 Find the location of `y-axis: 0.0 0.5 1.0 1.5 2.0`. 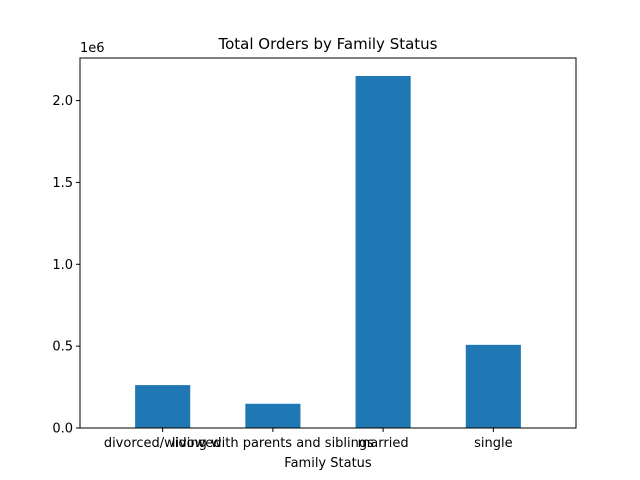

y-axis: 0.0 0.5 1.0 1.5 2.0 is located at coordinates (66, 265).